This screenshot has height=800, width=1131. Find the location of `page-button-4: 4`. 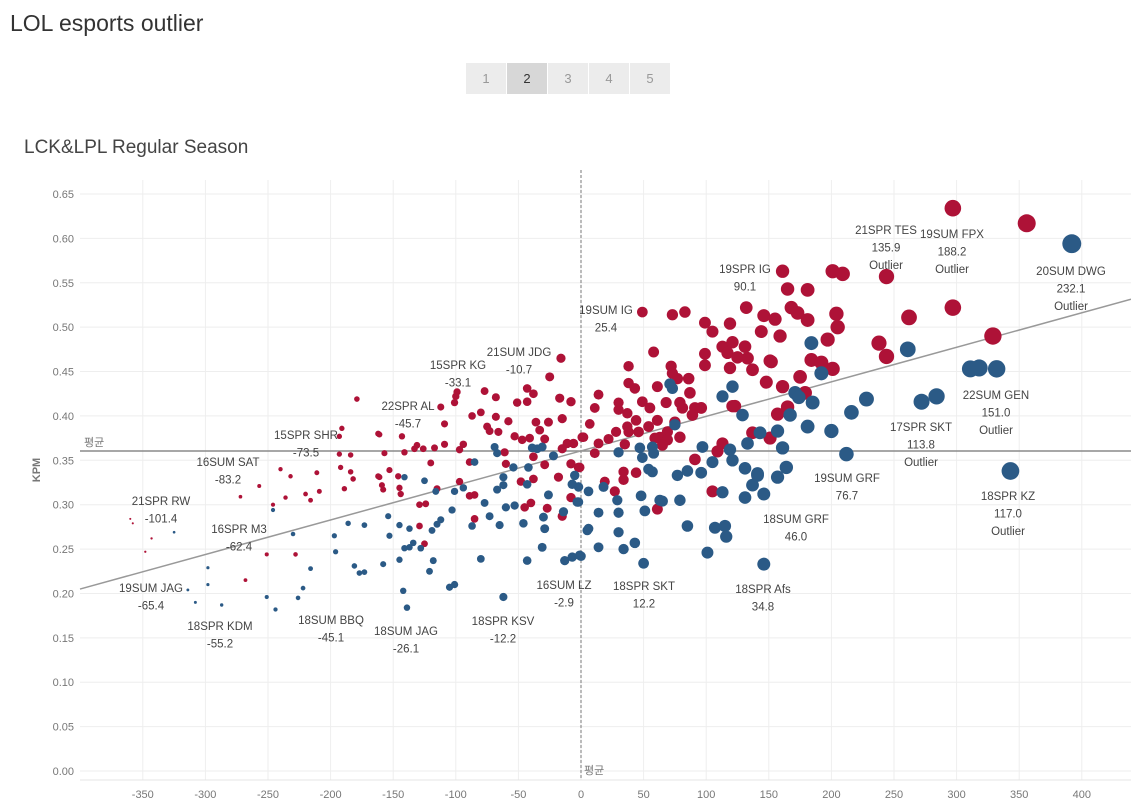

page-button-4: 4 is located at coordinates (609, 78).